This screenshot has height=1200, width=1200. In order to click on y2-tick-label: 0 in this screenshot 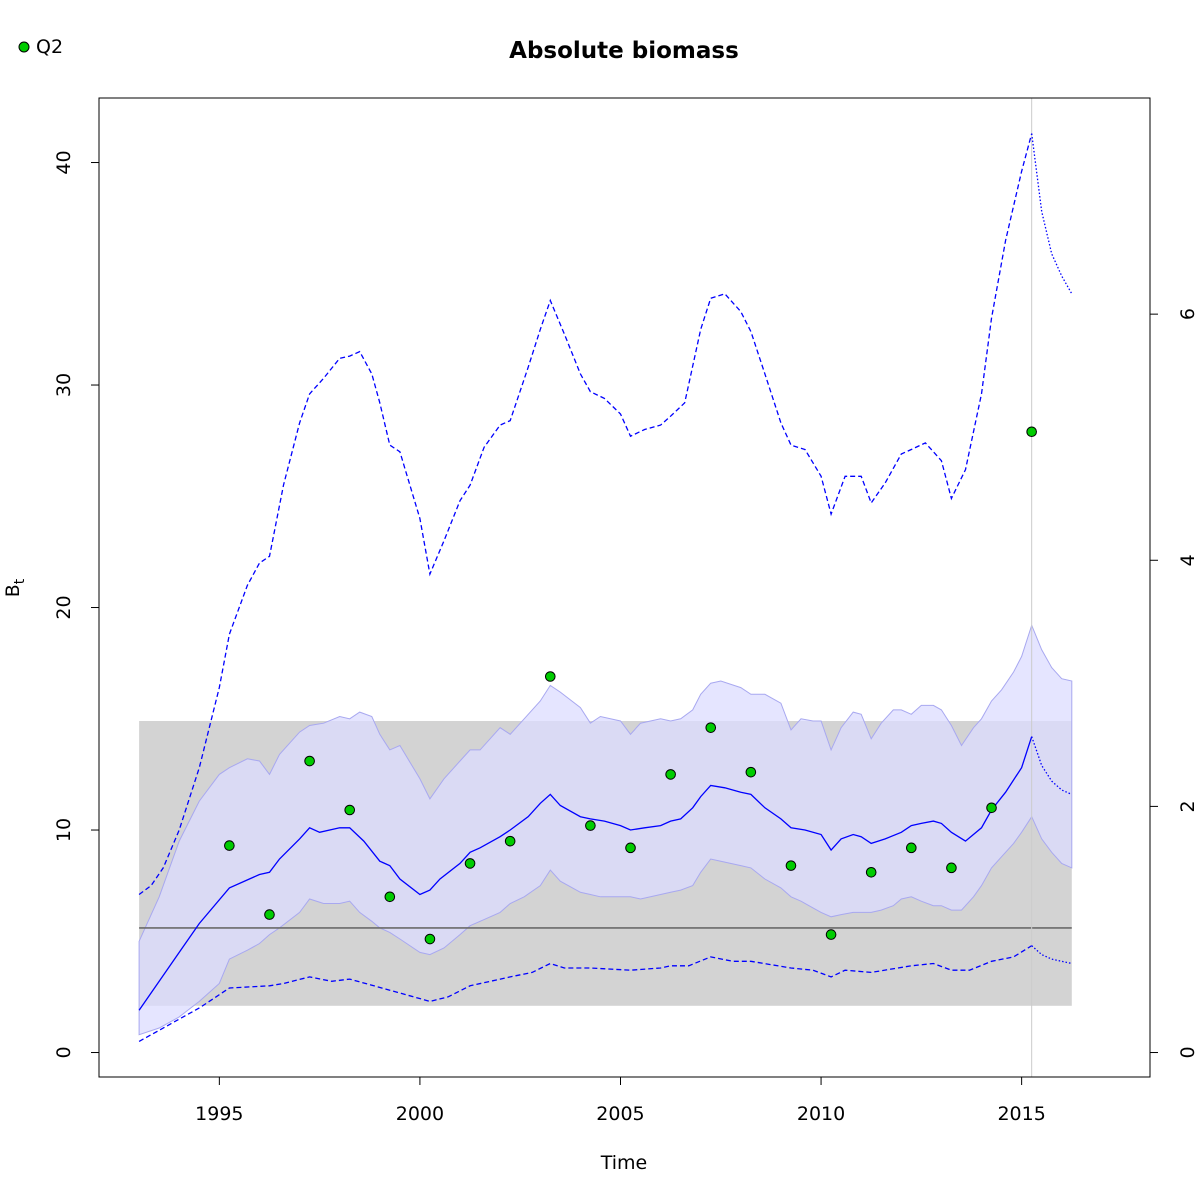, I will do `click(1188, 1052)`.